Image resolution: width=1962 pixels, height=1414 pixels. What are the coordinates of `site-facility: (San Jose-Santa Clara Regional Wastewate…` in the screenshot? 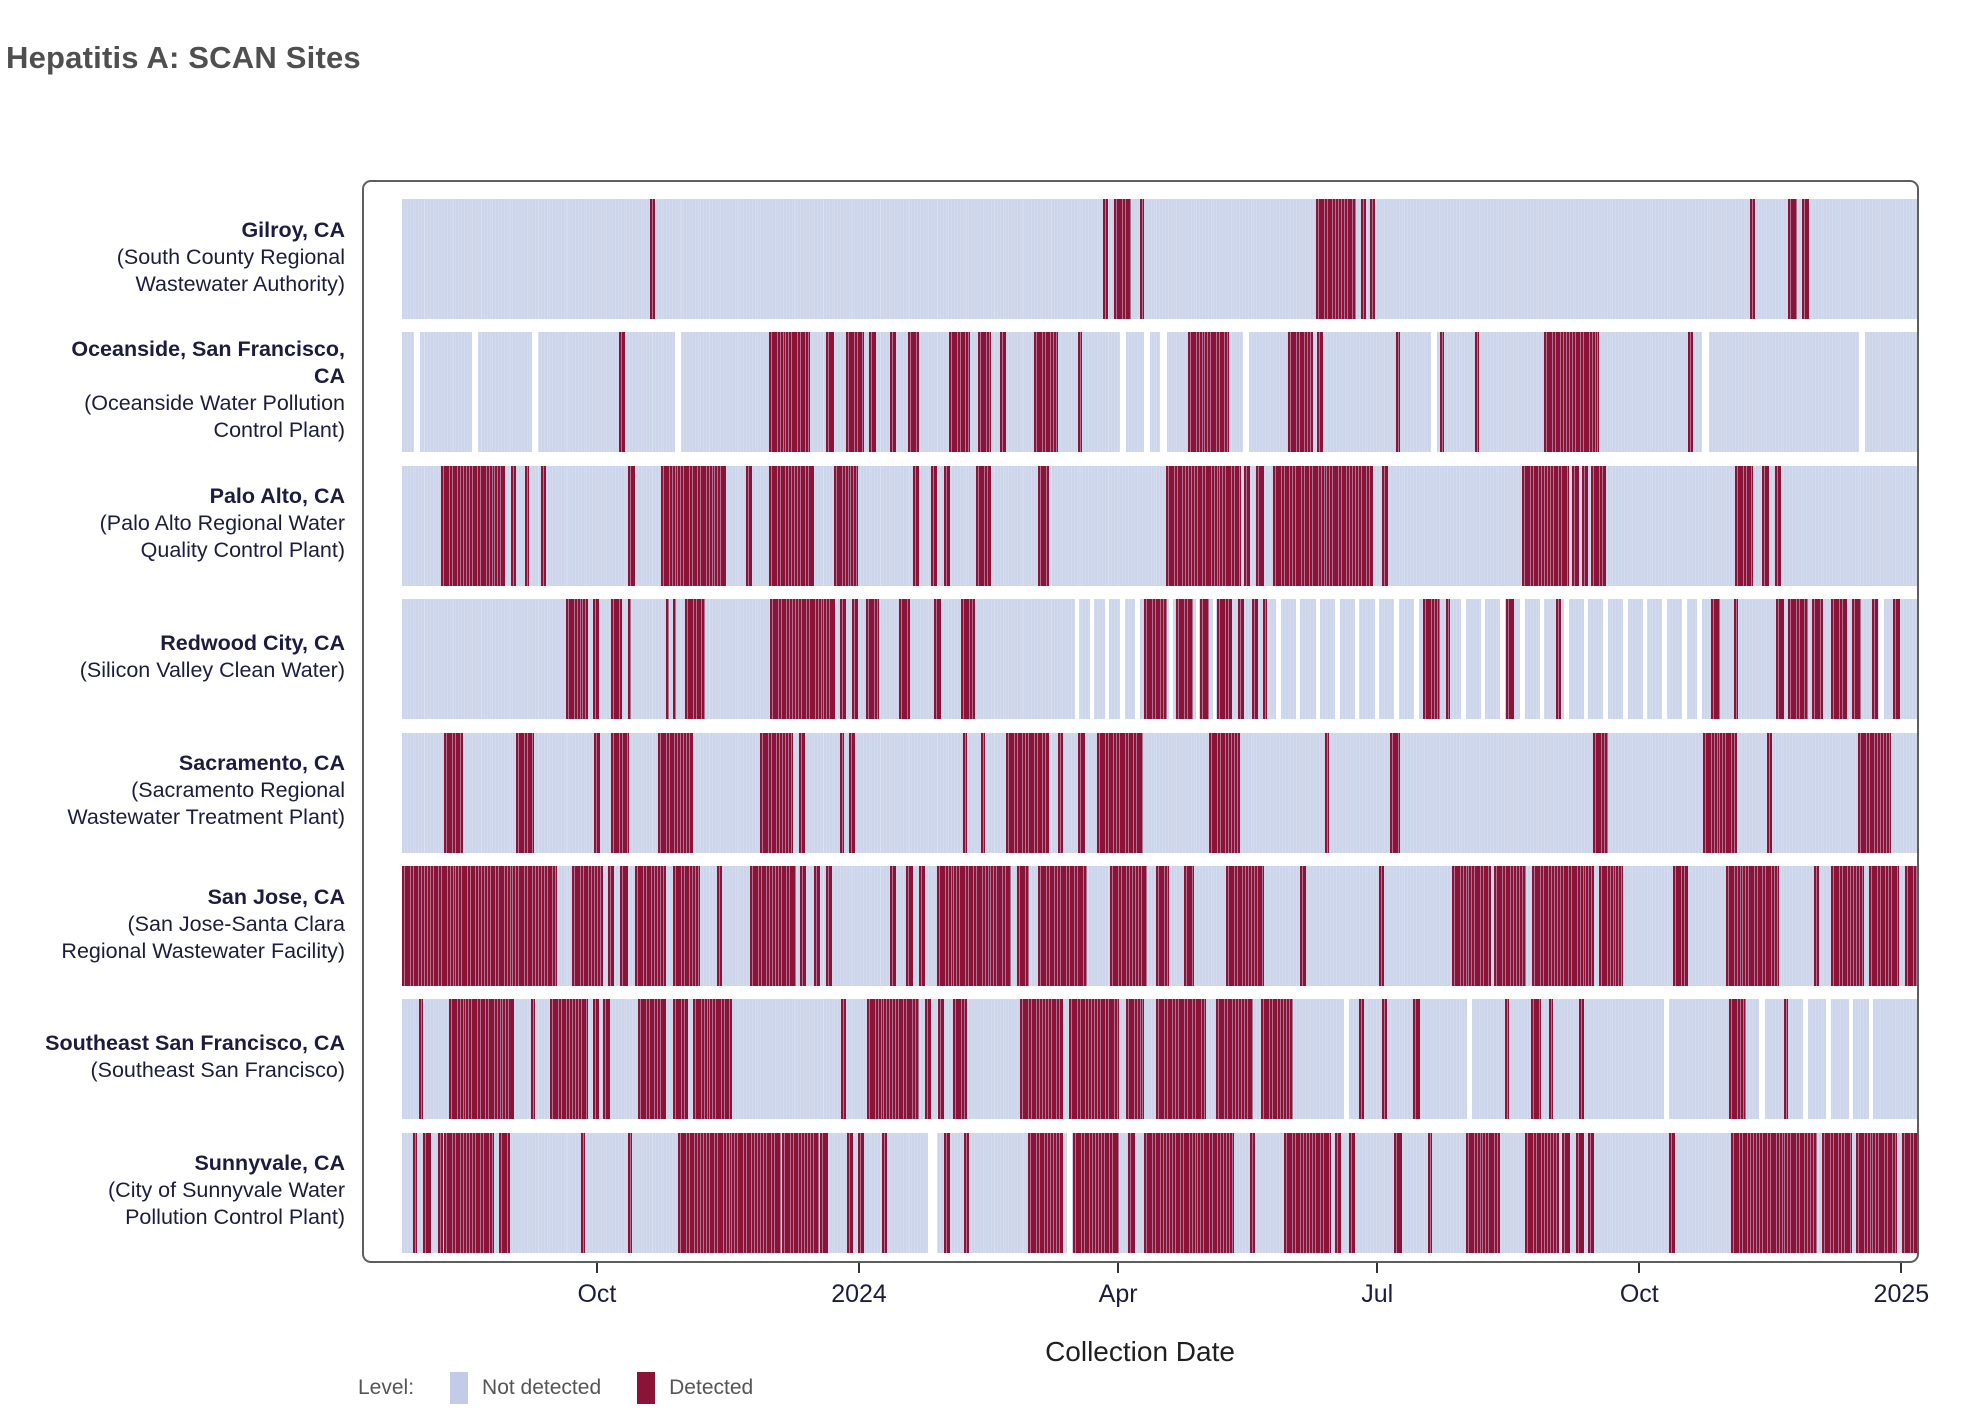 It's located at (203, 937).